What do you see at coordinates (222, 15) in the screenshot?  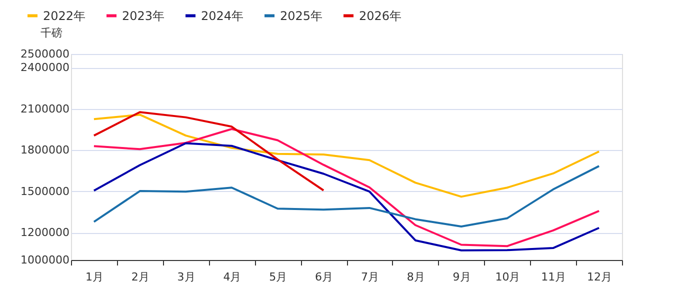 I see `legend-label: 2024年` at bounding box center [222, 15].